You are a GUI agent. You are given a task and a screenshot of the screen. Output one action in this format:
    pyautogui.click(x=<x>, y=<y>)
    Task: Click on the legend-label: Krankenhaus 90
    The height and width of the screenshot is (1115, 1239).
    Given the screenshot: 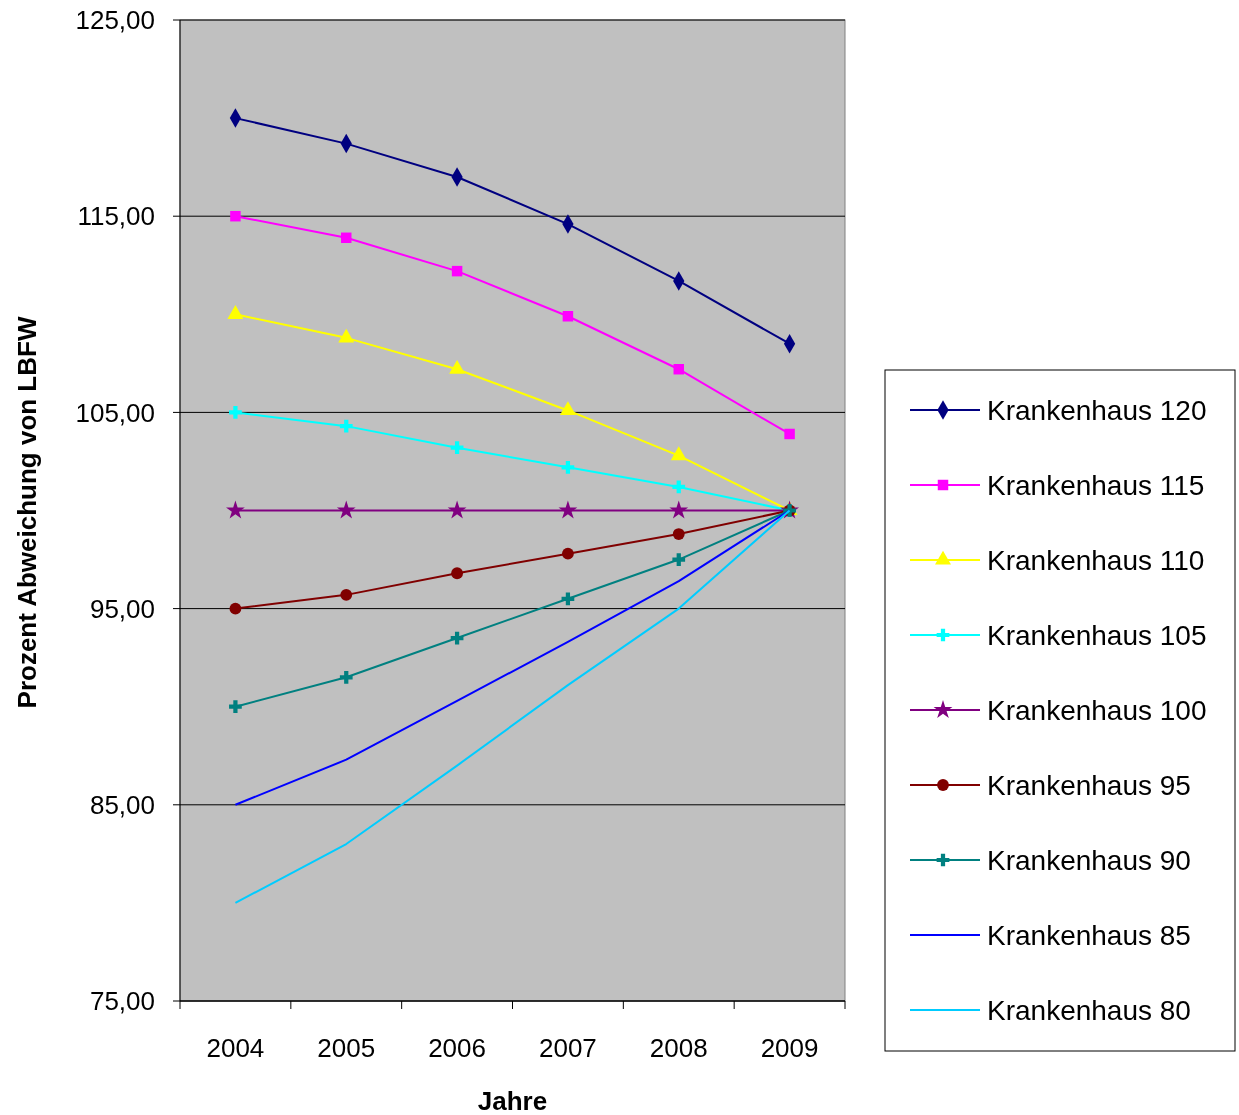 What is the action you would take?
    pyautogui.click(x=1089, y=860)
    